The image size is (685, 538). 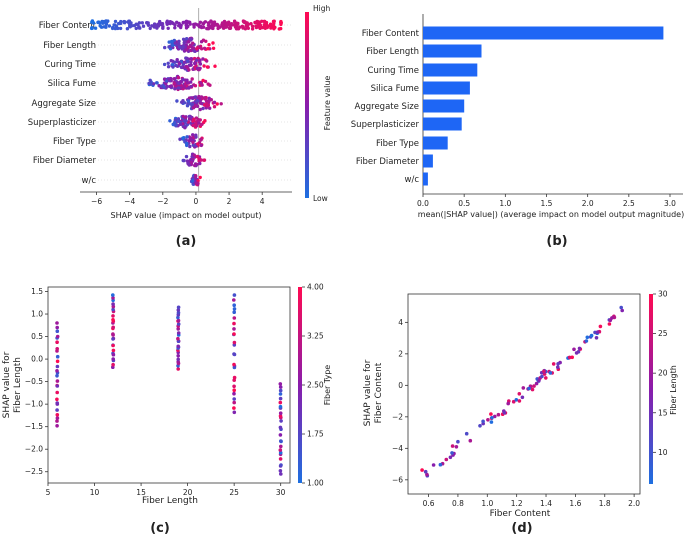 What do you see at coordinates (397, 416) in the screenshot?
I see `panel-d-y-tick-label: −2` at bounding box center [397, 416].